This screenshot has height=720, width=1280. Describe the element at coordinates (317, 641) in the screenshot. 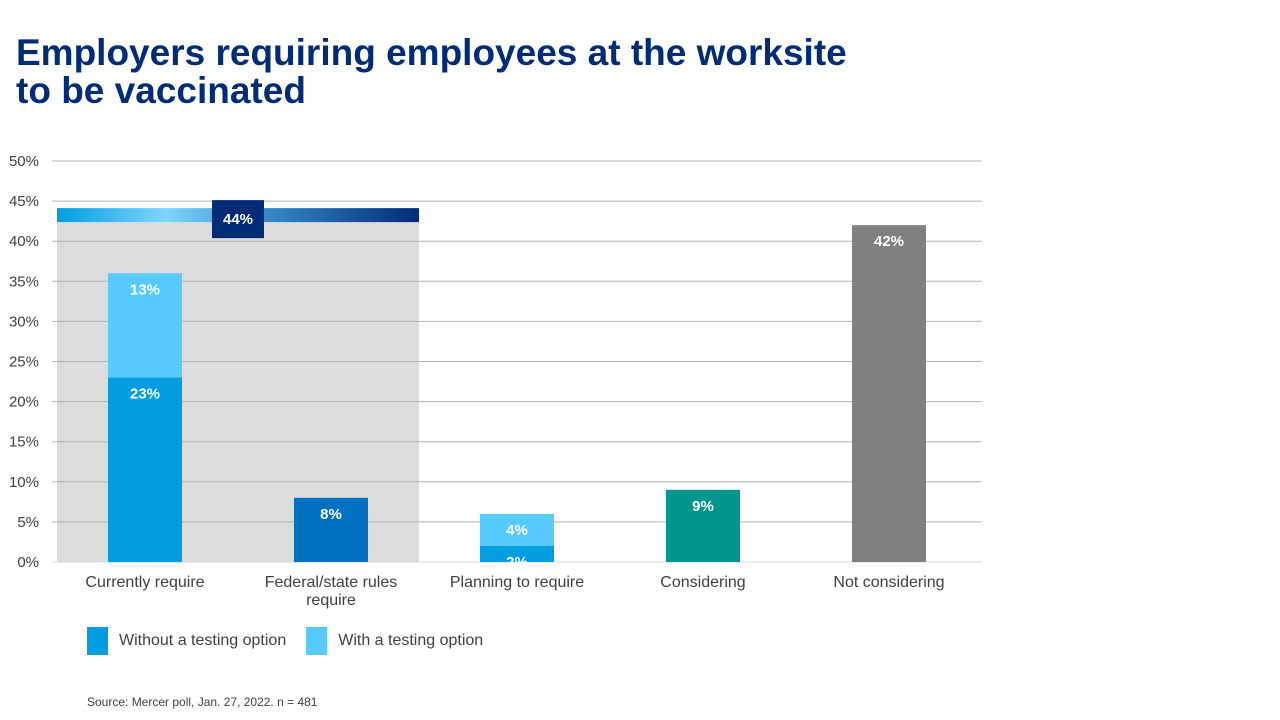

I see `legend-swatch-with-testing` at that location.